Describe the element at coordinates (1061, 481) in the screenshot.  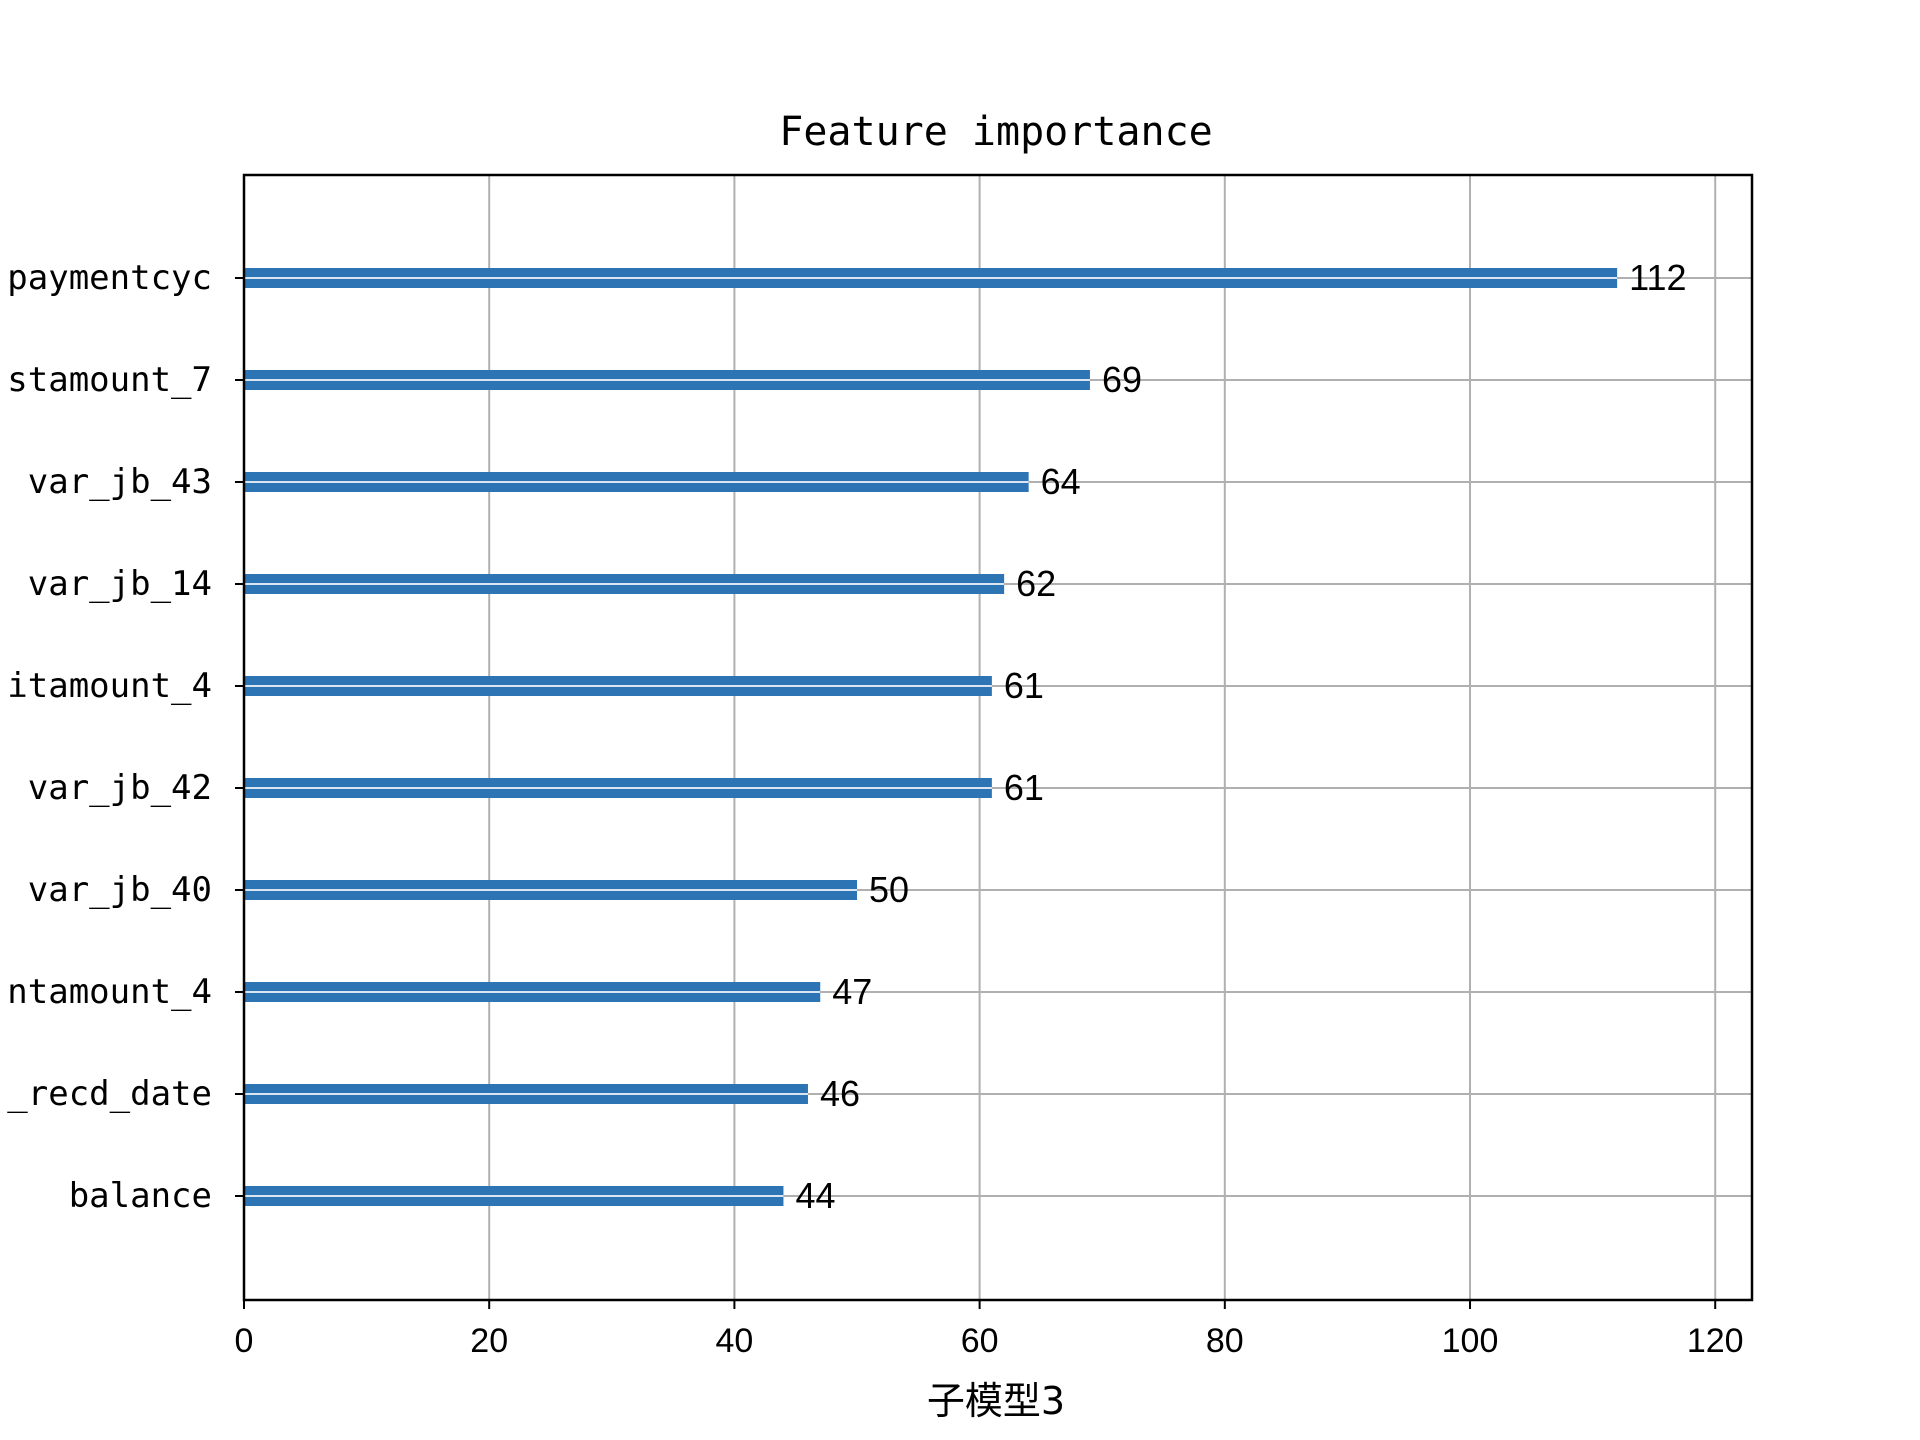
I see `value-label: 64` at that location.